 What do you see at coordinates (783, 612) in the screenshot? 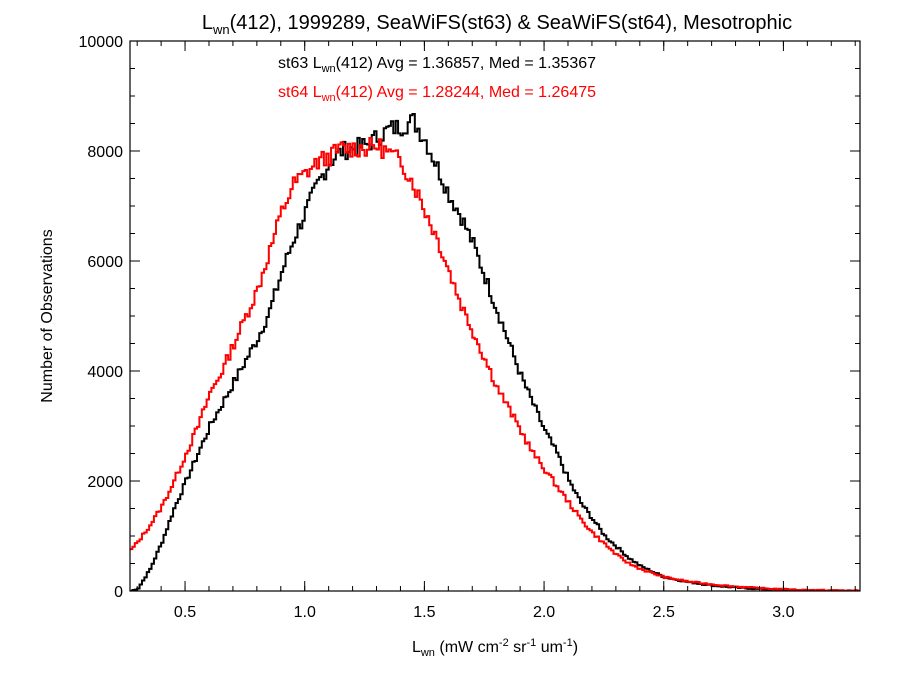
I see `x-tick-label: 3.0` at bounding box center [783, 612].